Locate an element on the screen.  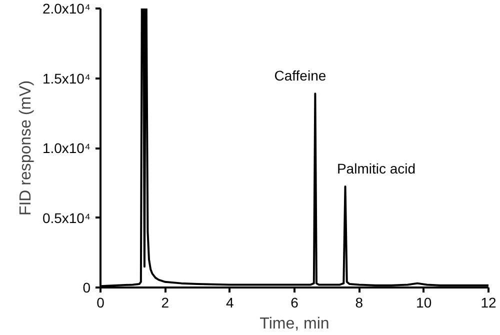
y-tick-label: 1.5x10⁴ is located at coordinates (66, 78).